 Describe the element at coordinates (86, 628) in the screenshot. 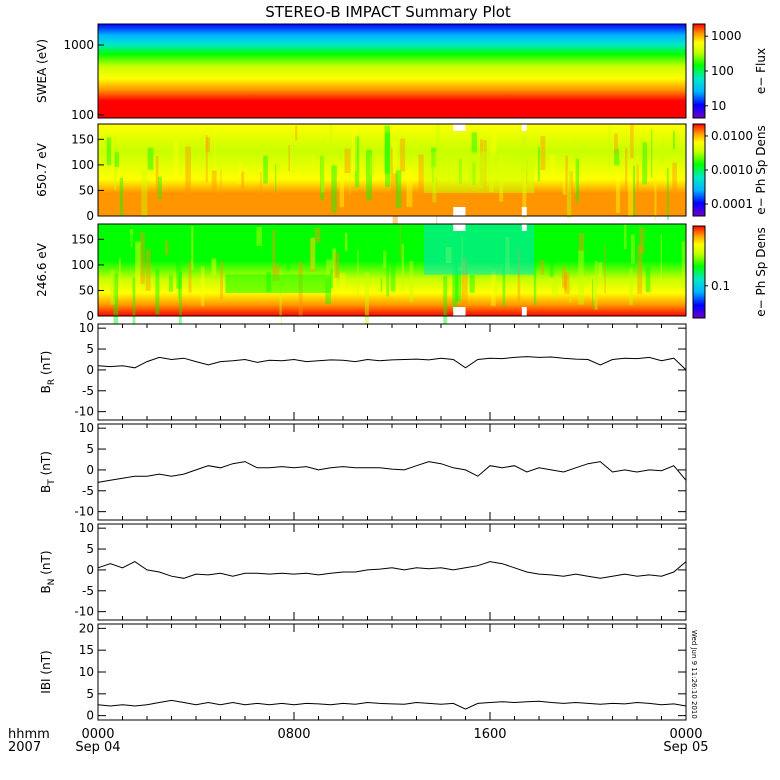

I see `y-tick-label: 20` at that location.